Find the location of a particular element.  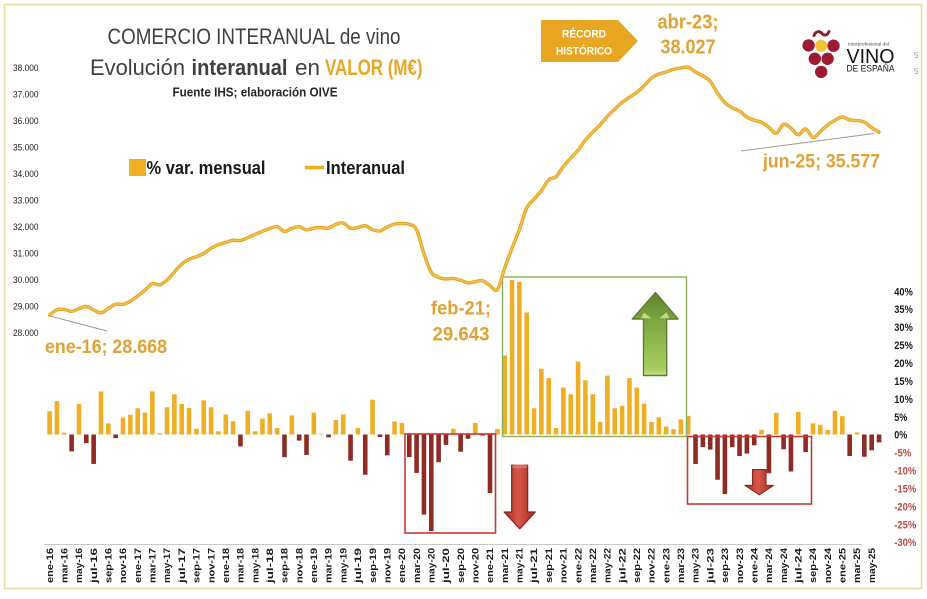

svg-text: DE ESPAÑA is located at coordinates (871, 69).